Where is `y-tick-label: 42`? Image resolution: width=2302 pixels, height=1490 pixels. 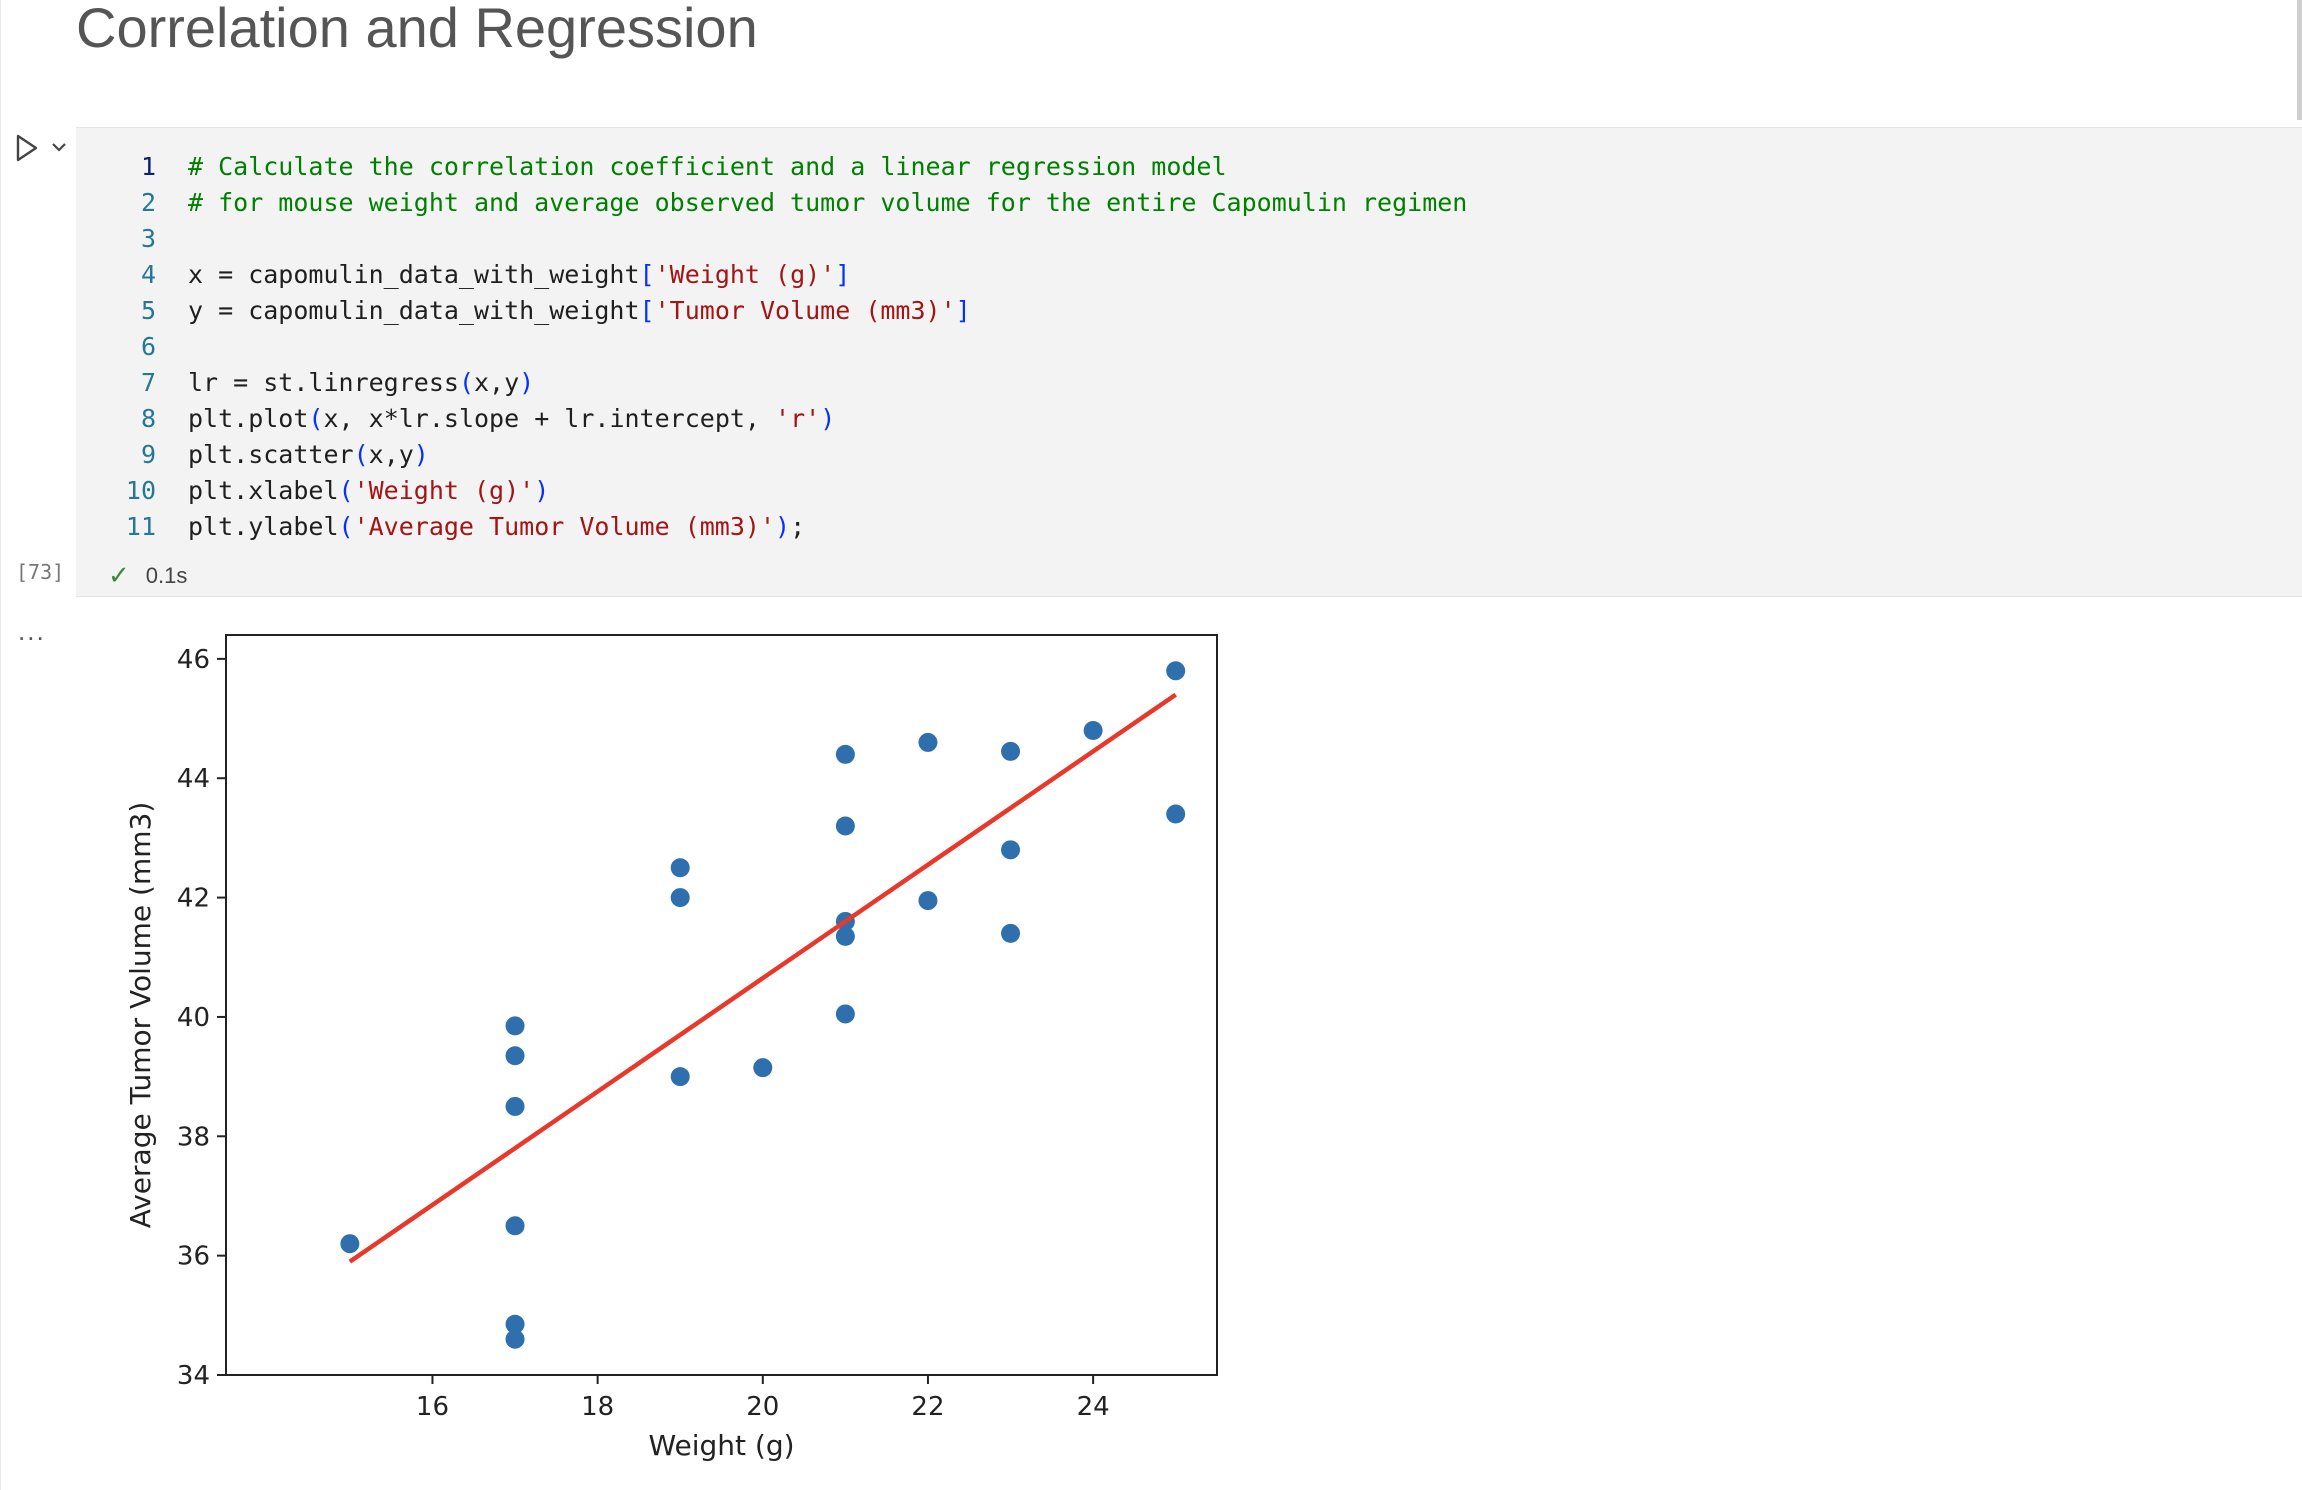
y-tick-label: 42 is located at coordinates (193, 899).